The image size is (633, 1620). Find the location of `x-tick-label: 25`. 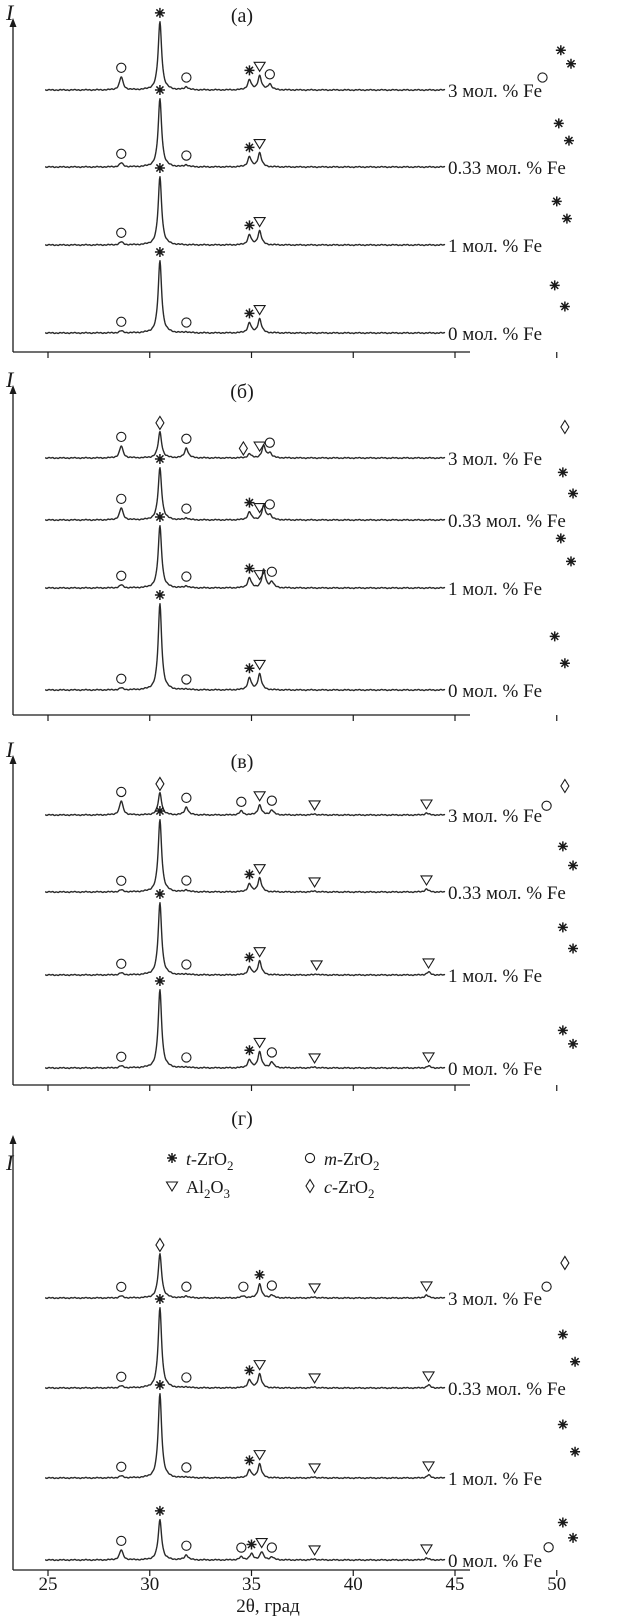

x-tick-label: 25 is located at coordinates (48, 1584).